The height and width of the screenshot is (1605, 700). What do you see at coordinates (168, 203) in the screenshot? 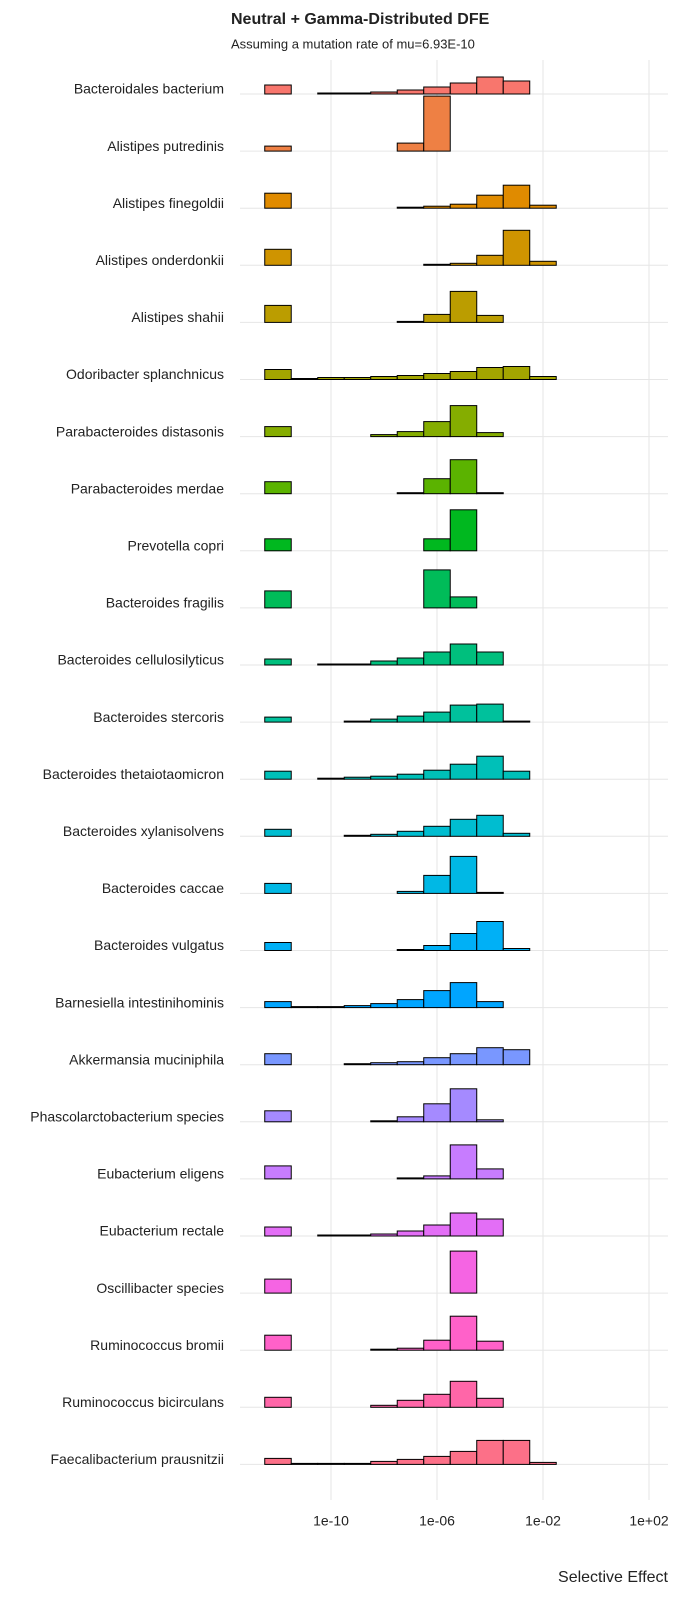
I see `row-label: Alistipes finegoldii` at bounding box center [168, 203].